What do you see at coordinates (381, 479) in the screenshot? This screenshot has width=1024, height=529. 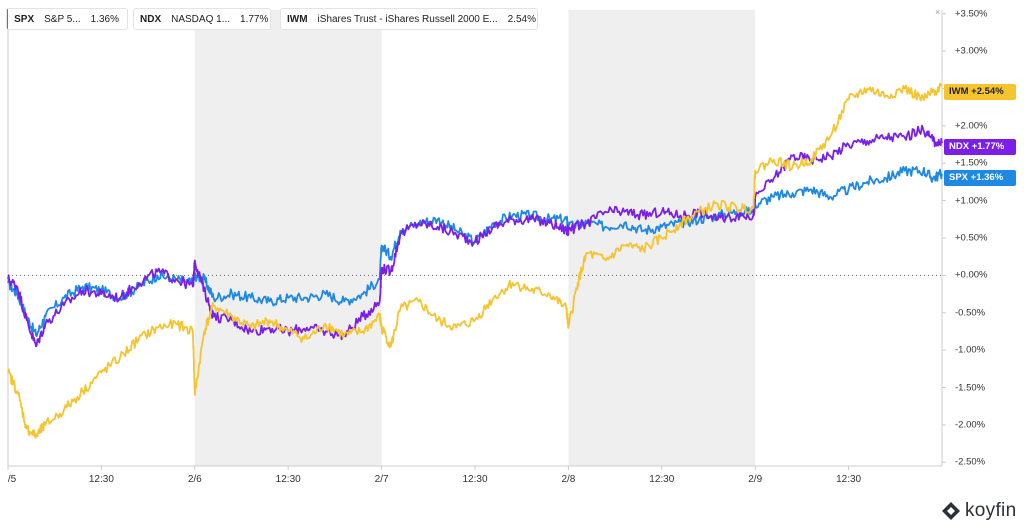 I see `x-tick-label: 2/7` at bounding box center [381, 479].